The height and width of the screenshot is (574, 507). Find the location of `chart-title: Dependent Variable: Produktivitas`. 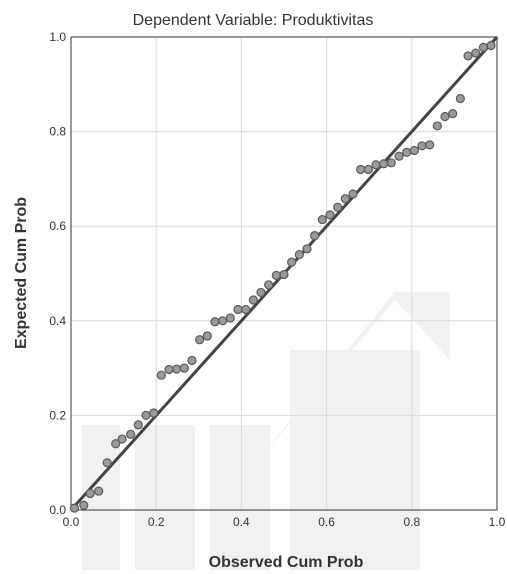

chart-title: Dependent Variable: Produktivitas is located at coordinates (253, 20).